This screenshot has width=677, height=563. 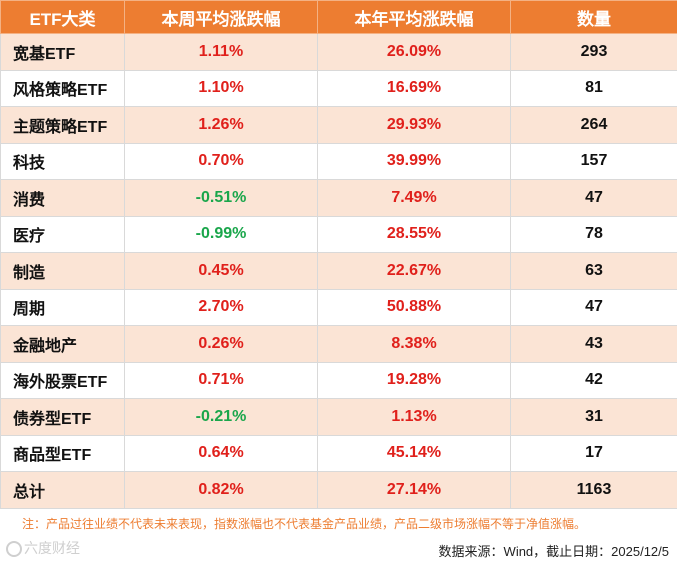 I want to click on header-count: 数量, so click(x=593, y=17).